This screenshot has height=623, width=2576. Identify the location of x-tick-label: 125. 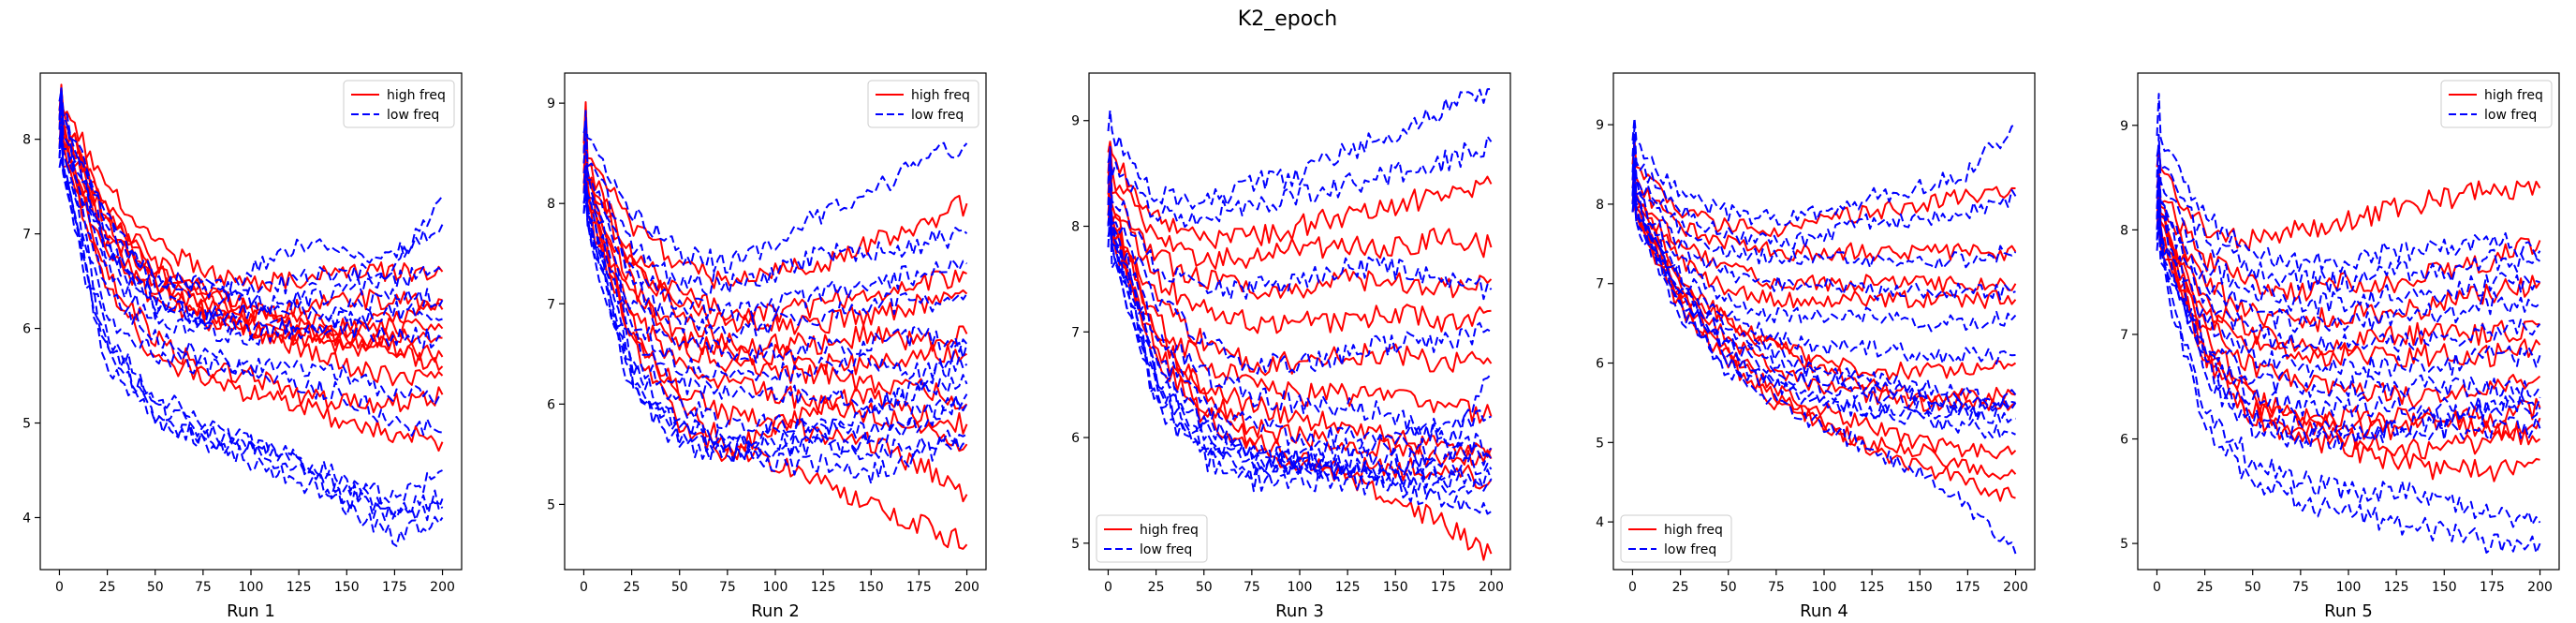
(299, 587).